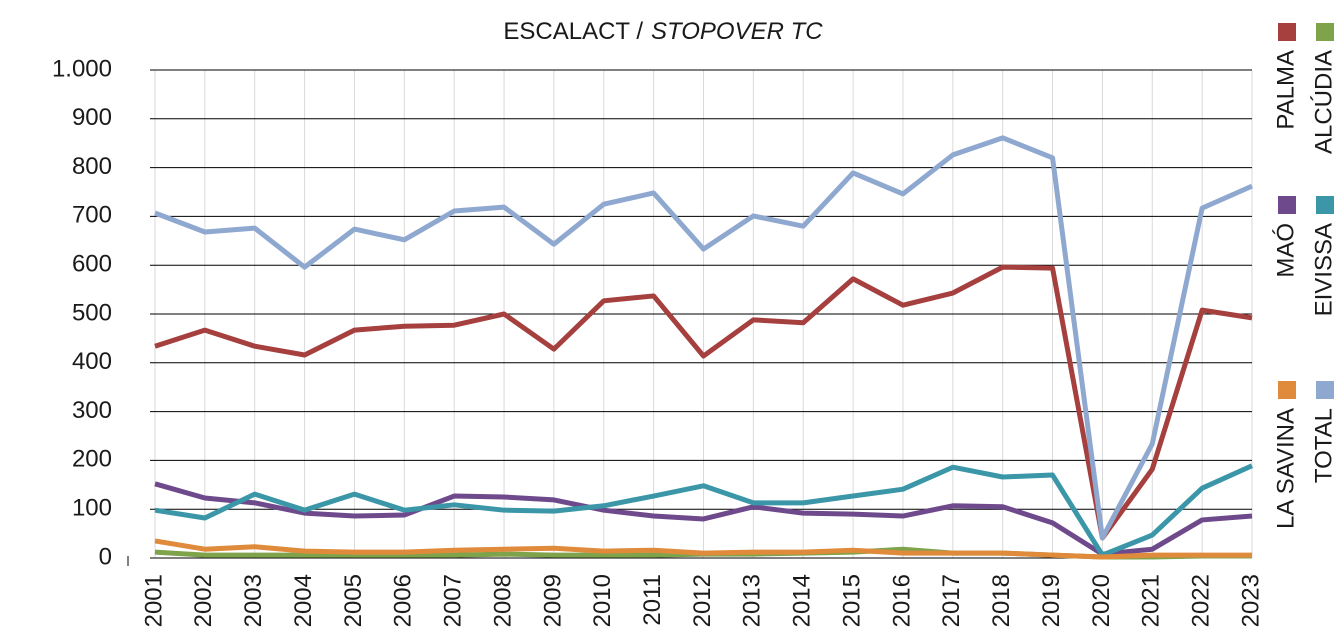 The width and height of the screenshot is (1335, 638). Describe the element at coordinates (92, 312) in the screenshot. I see `y-tick-label: 500` at that location.